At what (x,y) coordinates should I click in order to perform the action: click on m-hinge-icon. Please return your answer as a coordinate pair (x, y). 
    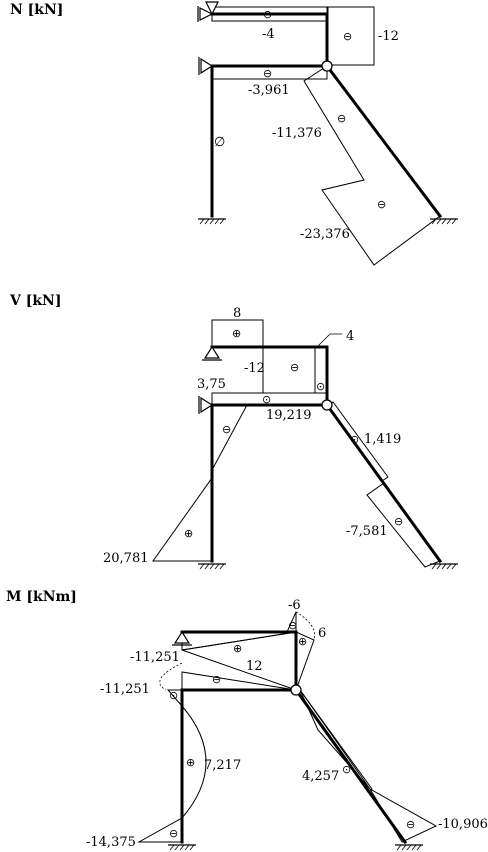
    Looking at the image, I should click on (296, 690).